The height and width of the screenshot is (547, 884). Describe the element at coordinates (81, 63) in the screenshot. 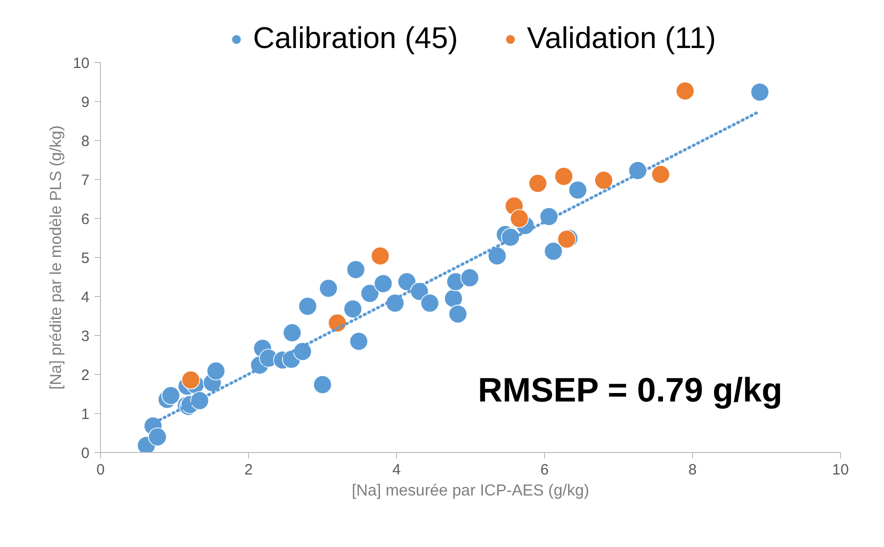

I see `y-tick-label: 10` at that location.